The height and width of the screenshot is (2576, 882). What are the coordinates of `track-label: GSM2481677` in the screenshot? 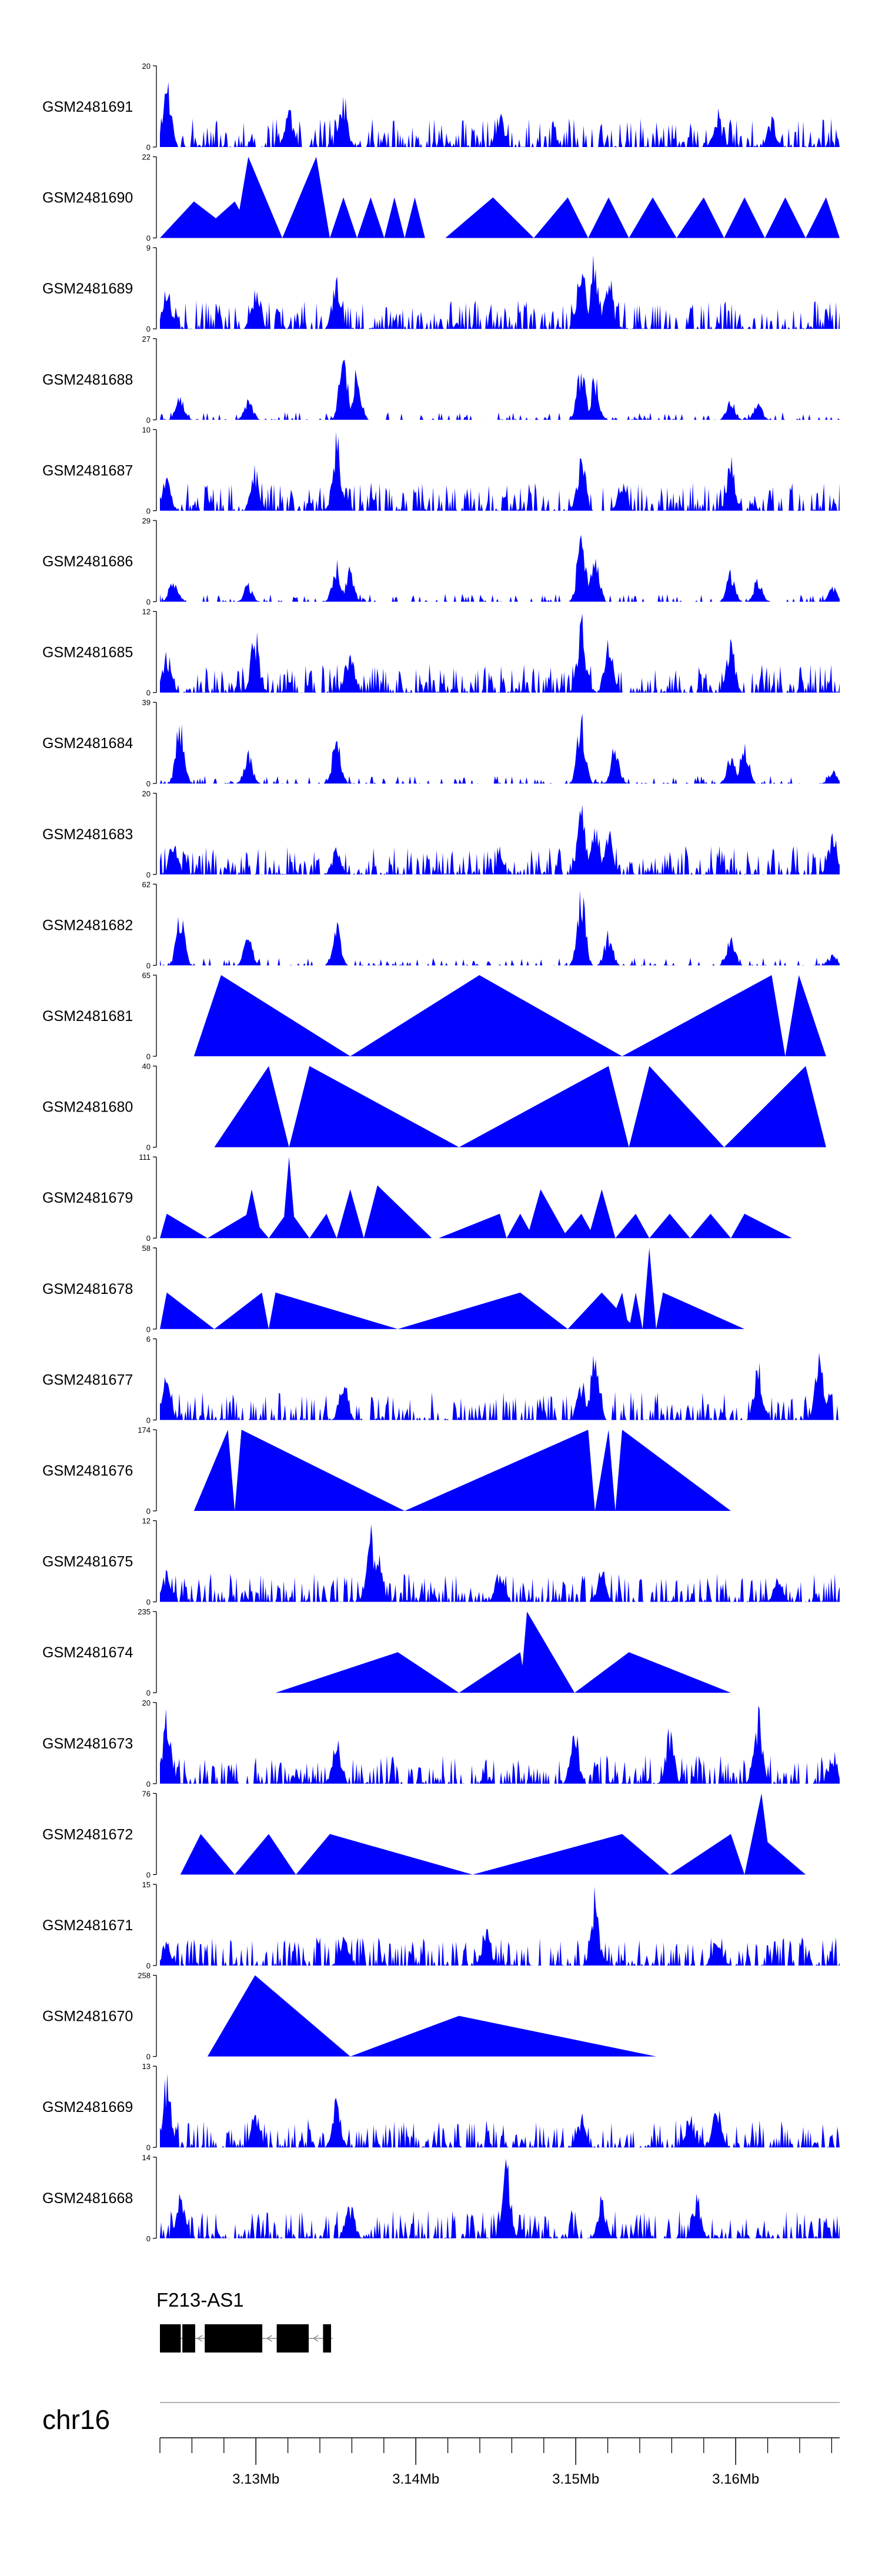 It's located at (87, 1380).